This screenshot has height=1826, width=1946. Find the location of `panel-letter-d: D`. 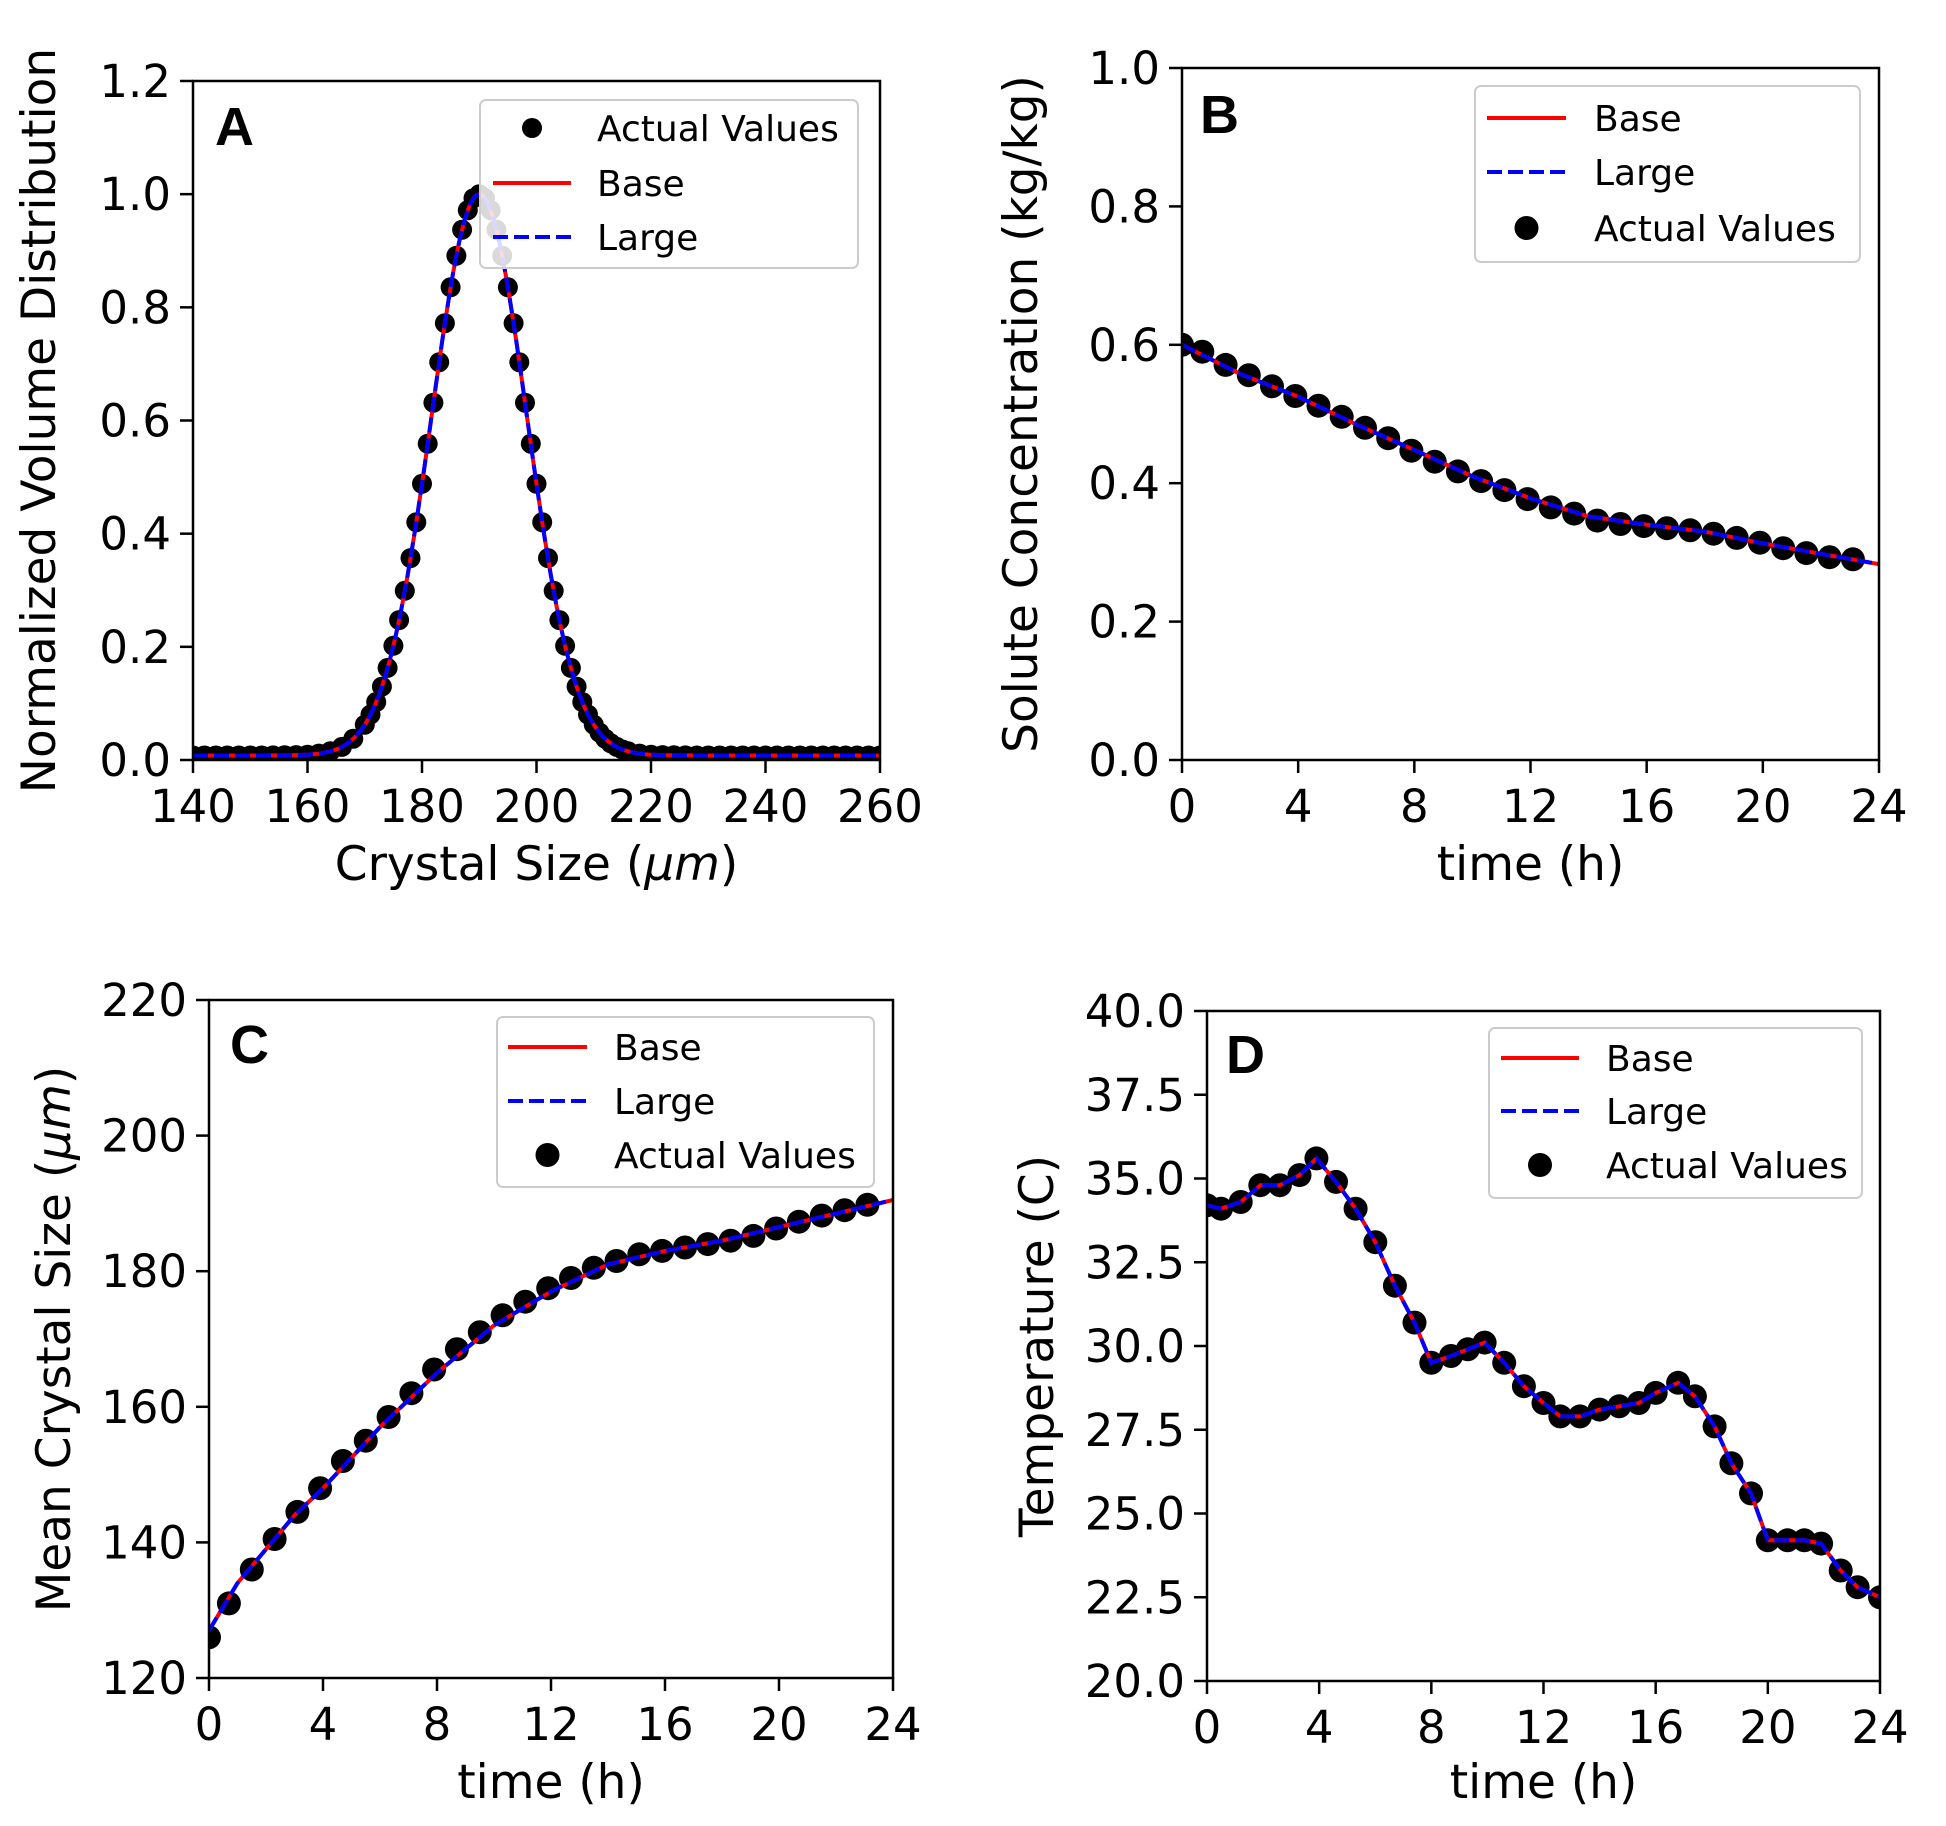

panel-letter-d: D is located at coordinates (1245, 1055).